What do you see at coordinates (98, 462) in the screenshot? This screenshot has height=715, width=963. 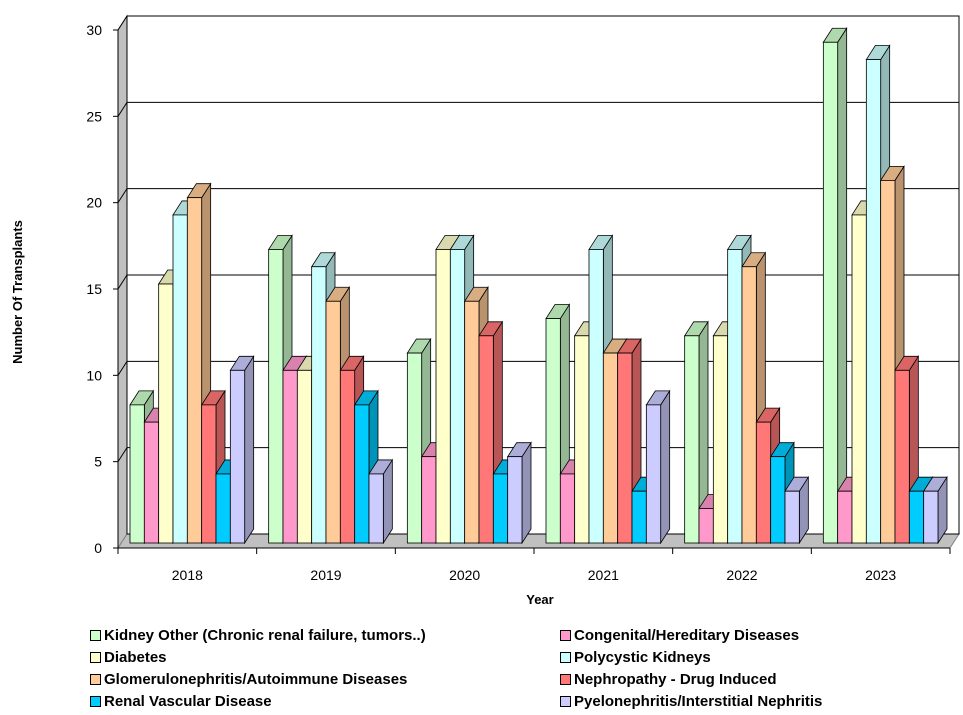 I see `y-tick-label: 5` at bounding box center [98, 462].